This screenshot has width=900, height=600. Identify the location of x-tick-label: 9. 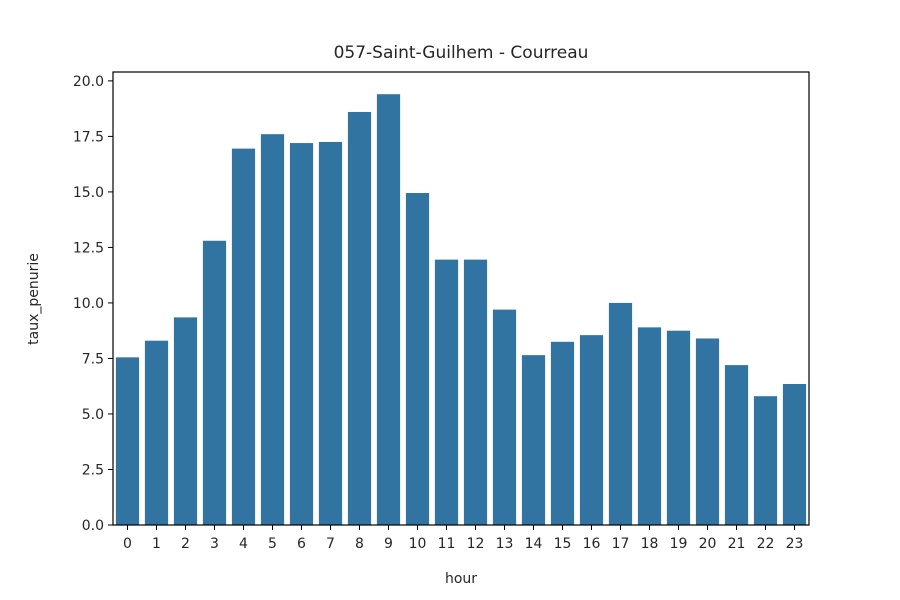
(388, 544).